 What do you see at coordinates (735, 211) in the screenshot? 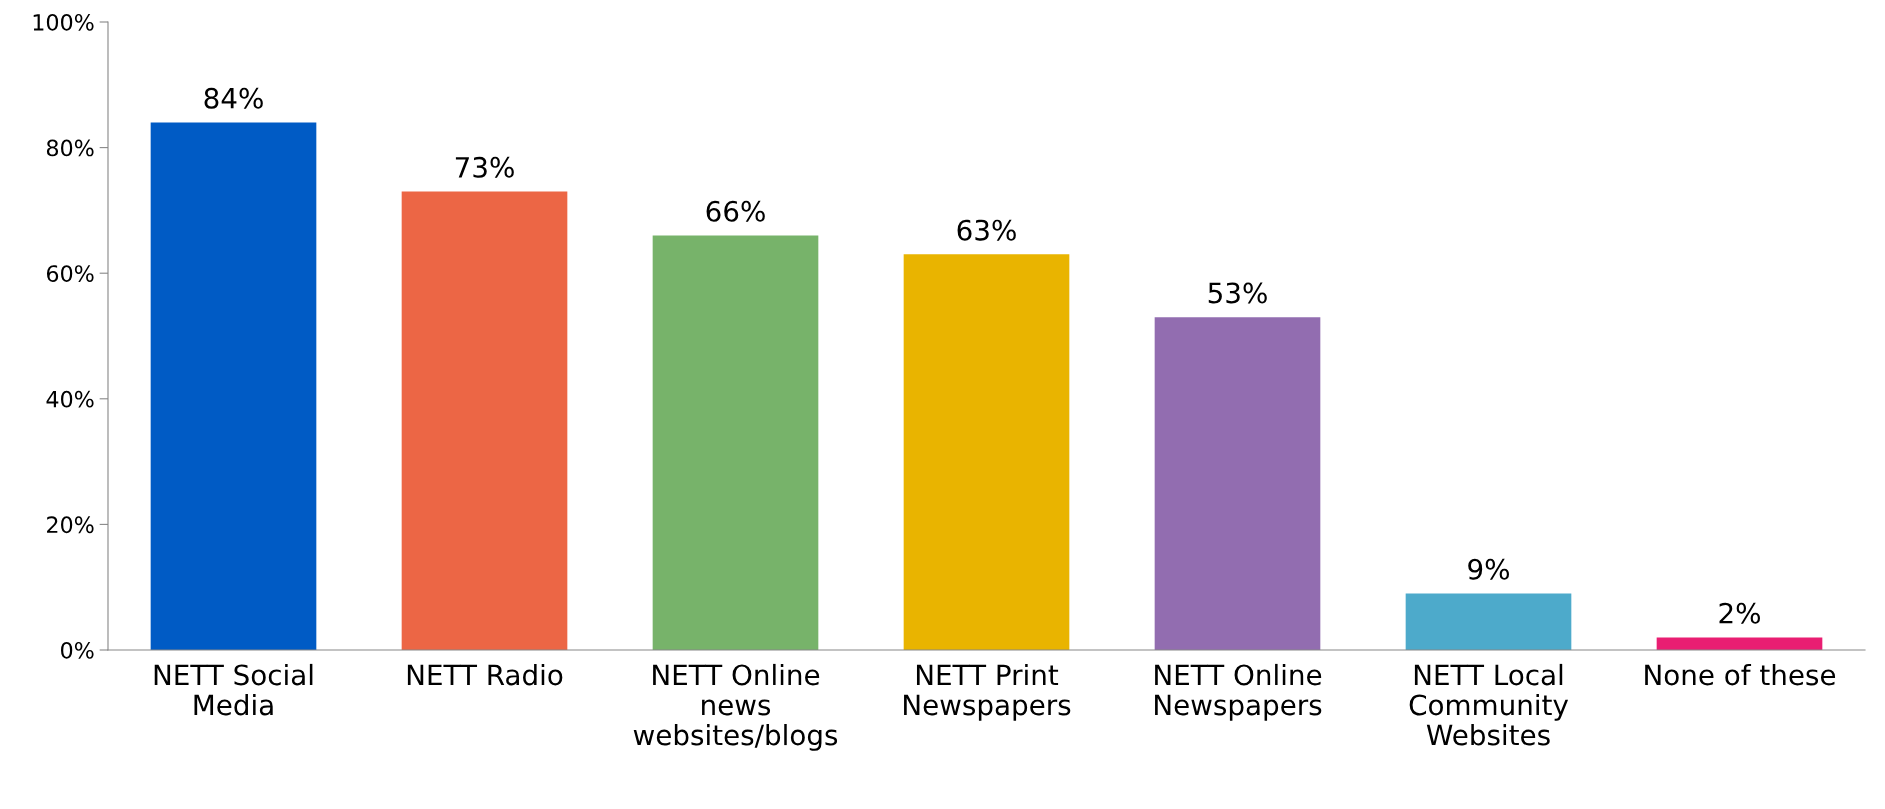
I see `data-label: 66%` at bounding box center [735, 211].